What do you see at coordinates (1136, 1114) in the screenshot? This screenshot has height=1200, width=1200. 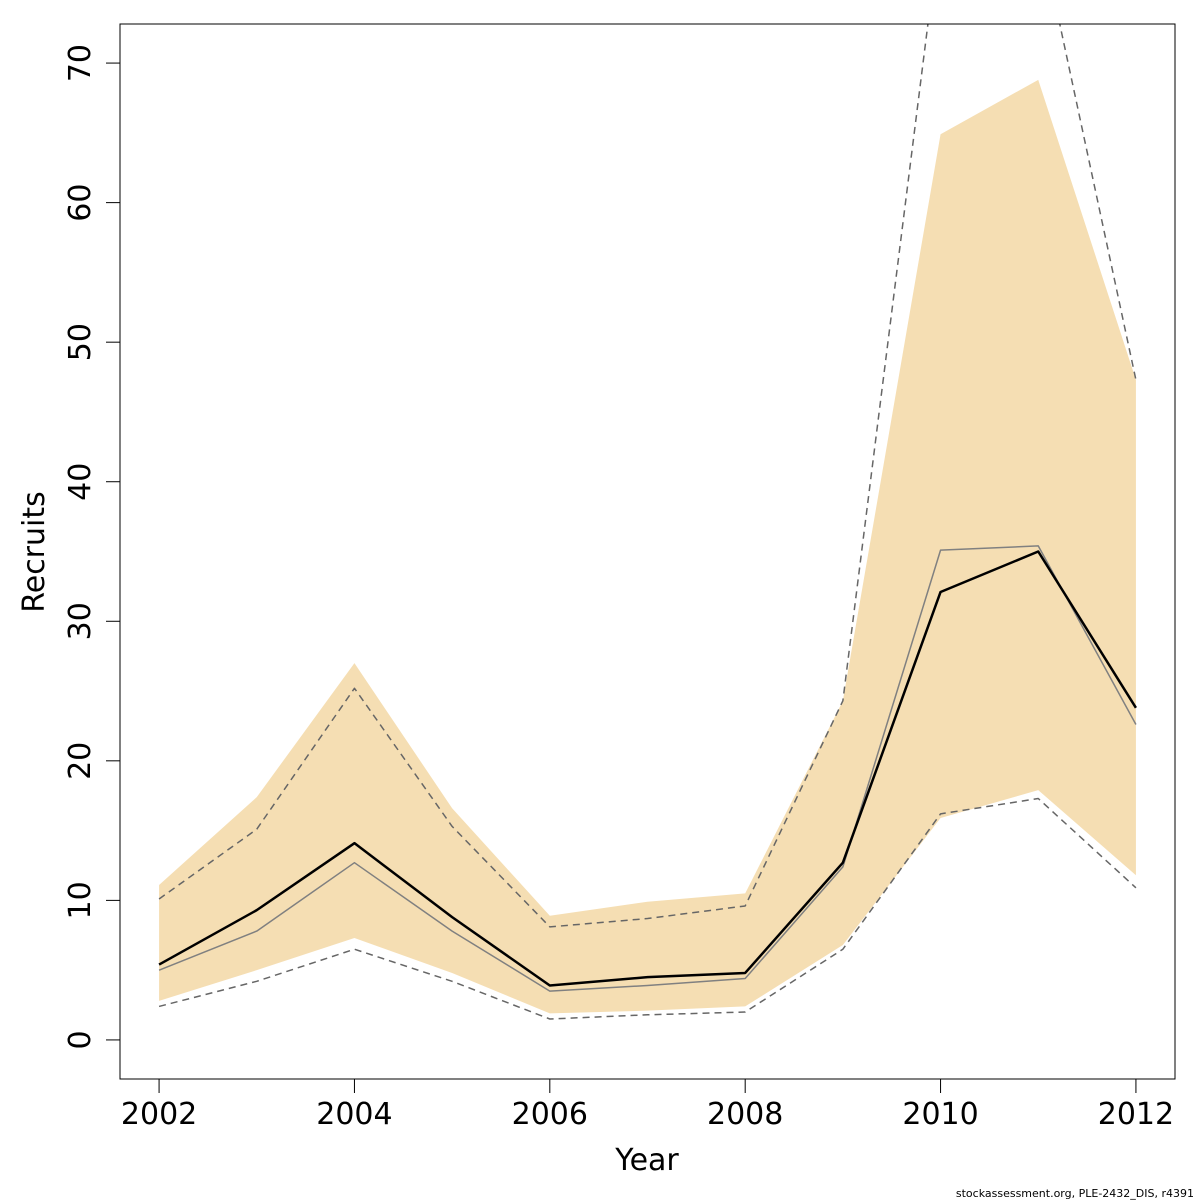 I see `x-tick-label: 2012` at bounding box center [1136, 1114].